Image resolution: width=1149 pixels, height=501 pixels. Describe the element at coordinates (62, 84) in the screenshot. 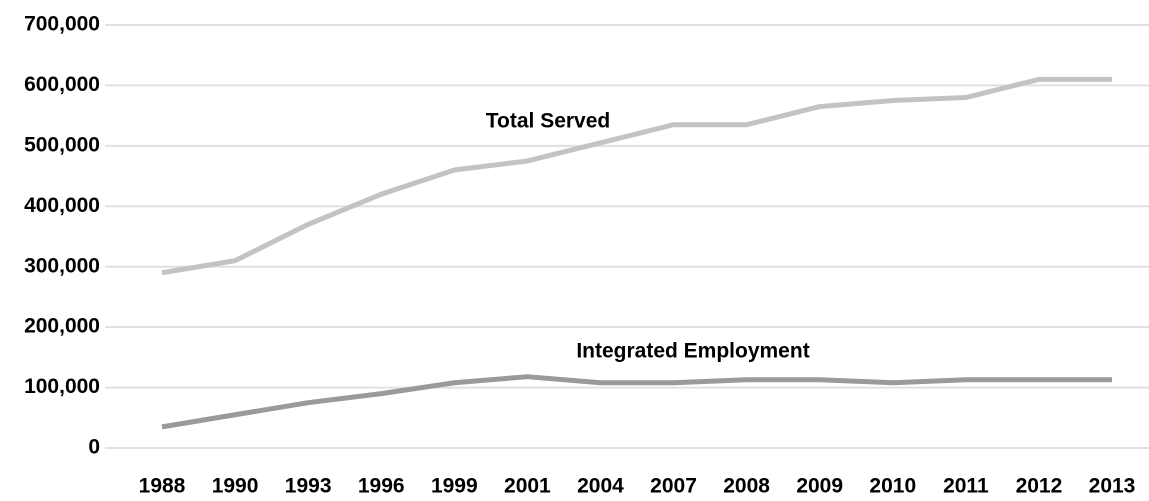

I see `y-tick-label: 600,000` at that location.